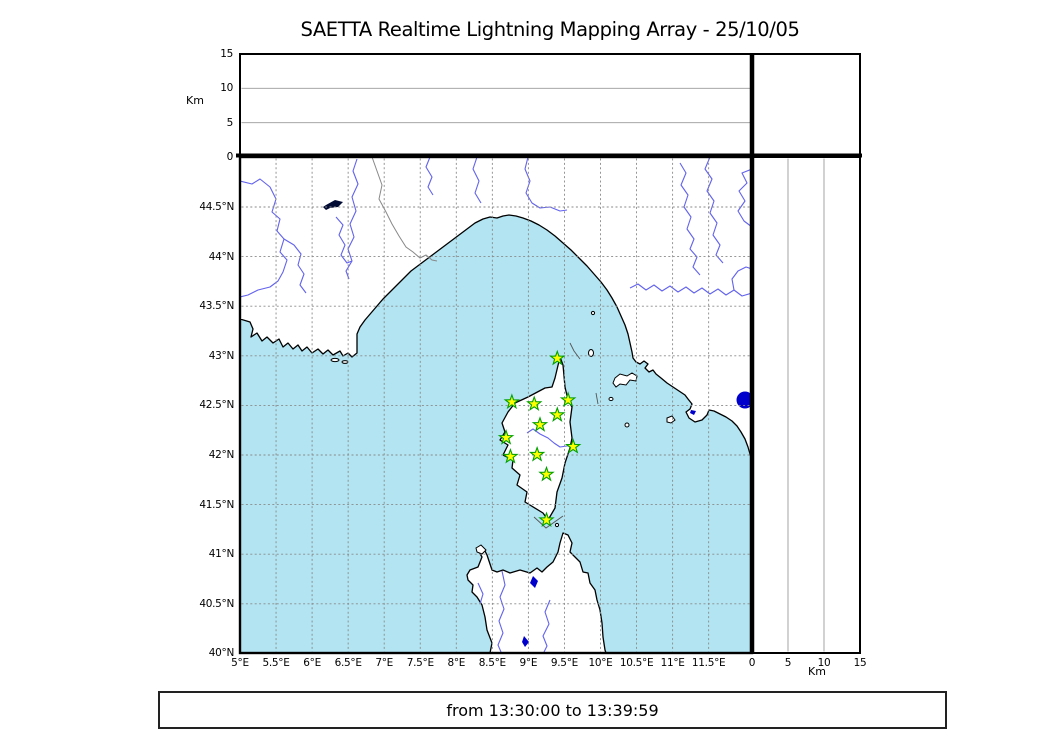  I want to click on right-panel-xtick-label: 5, so click(788, 663).